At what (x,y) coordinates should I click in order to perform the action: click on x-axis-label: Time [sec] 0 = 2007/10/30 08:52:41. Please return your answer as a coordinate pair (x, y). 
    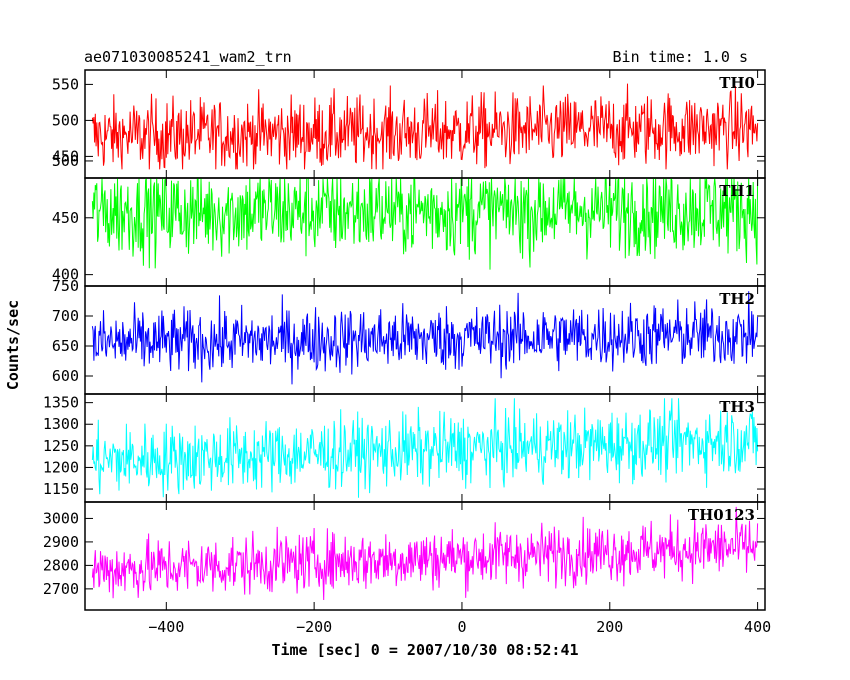
    Looking at the image, I should click on (424, 650).